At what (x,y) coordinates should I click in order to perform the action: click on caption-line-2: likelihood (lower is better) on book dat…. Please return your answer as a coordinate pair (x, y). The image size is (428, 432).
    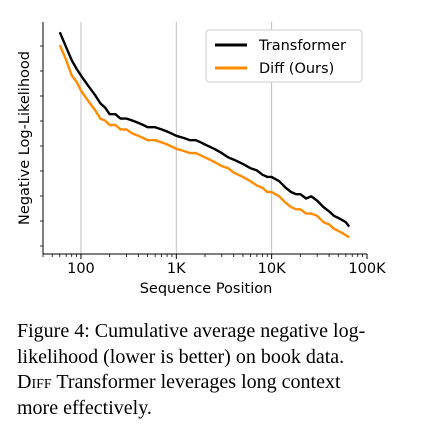
    Looking at the image, I should click on (181, 356).